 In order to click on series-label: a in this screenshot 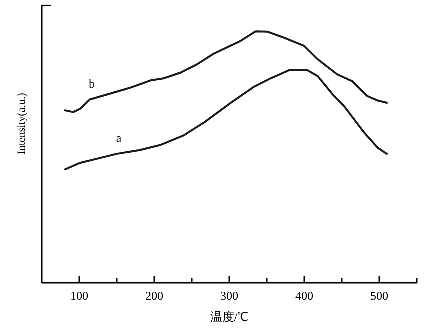, I will do `click(119, 138)`.